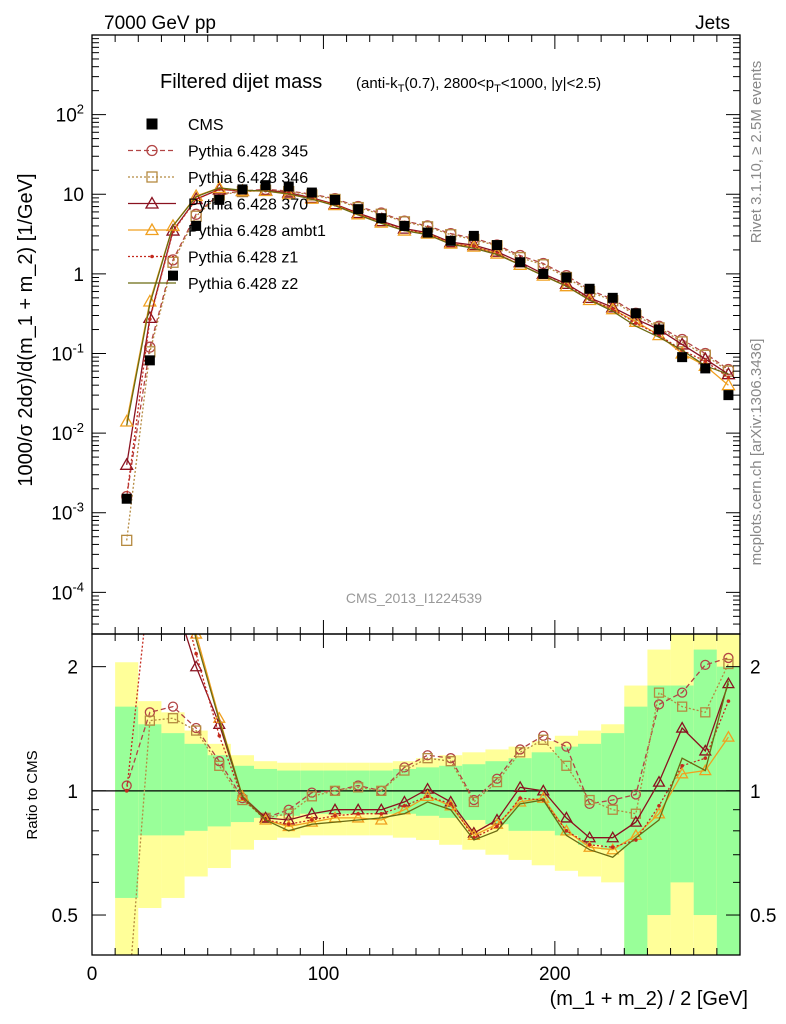  I want to click on legend-entry: Pythia 6.428 z1, so click(213, 258).